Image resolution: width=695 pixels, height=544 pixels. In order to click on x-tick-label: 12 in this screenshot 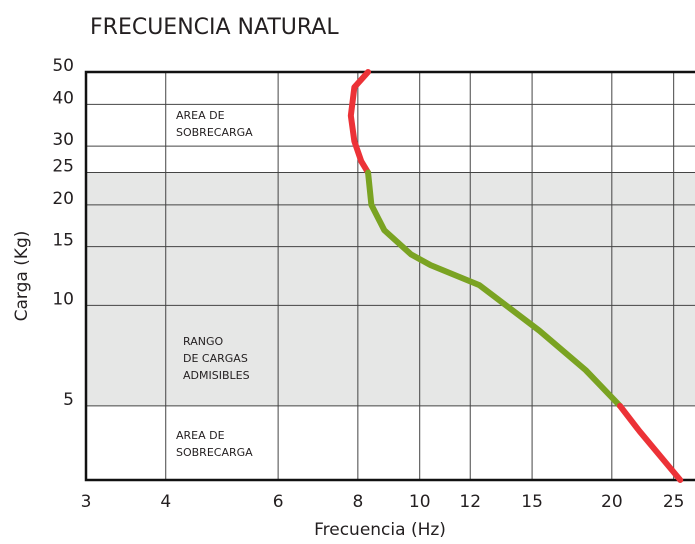, I will do `click(470, 502)`.